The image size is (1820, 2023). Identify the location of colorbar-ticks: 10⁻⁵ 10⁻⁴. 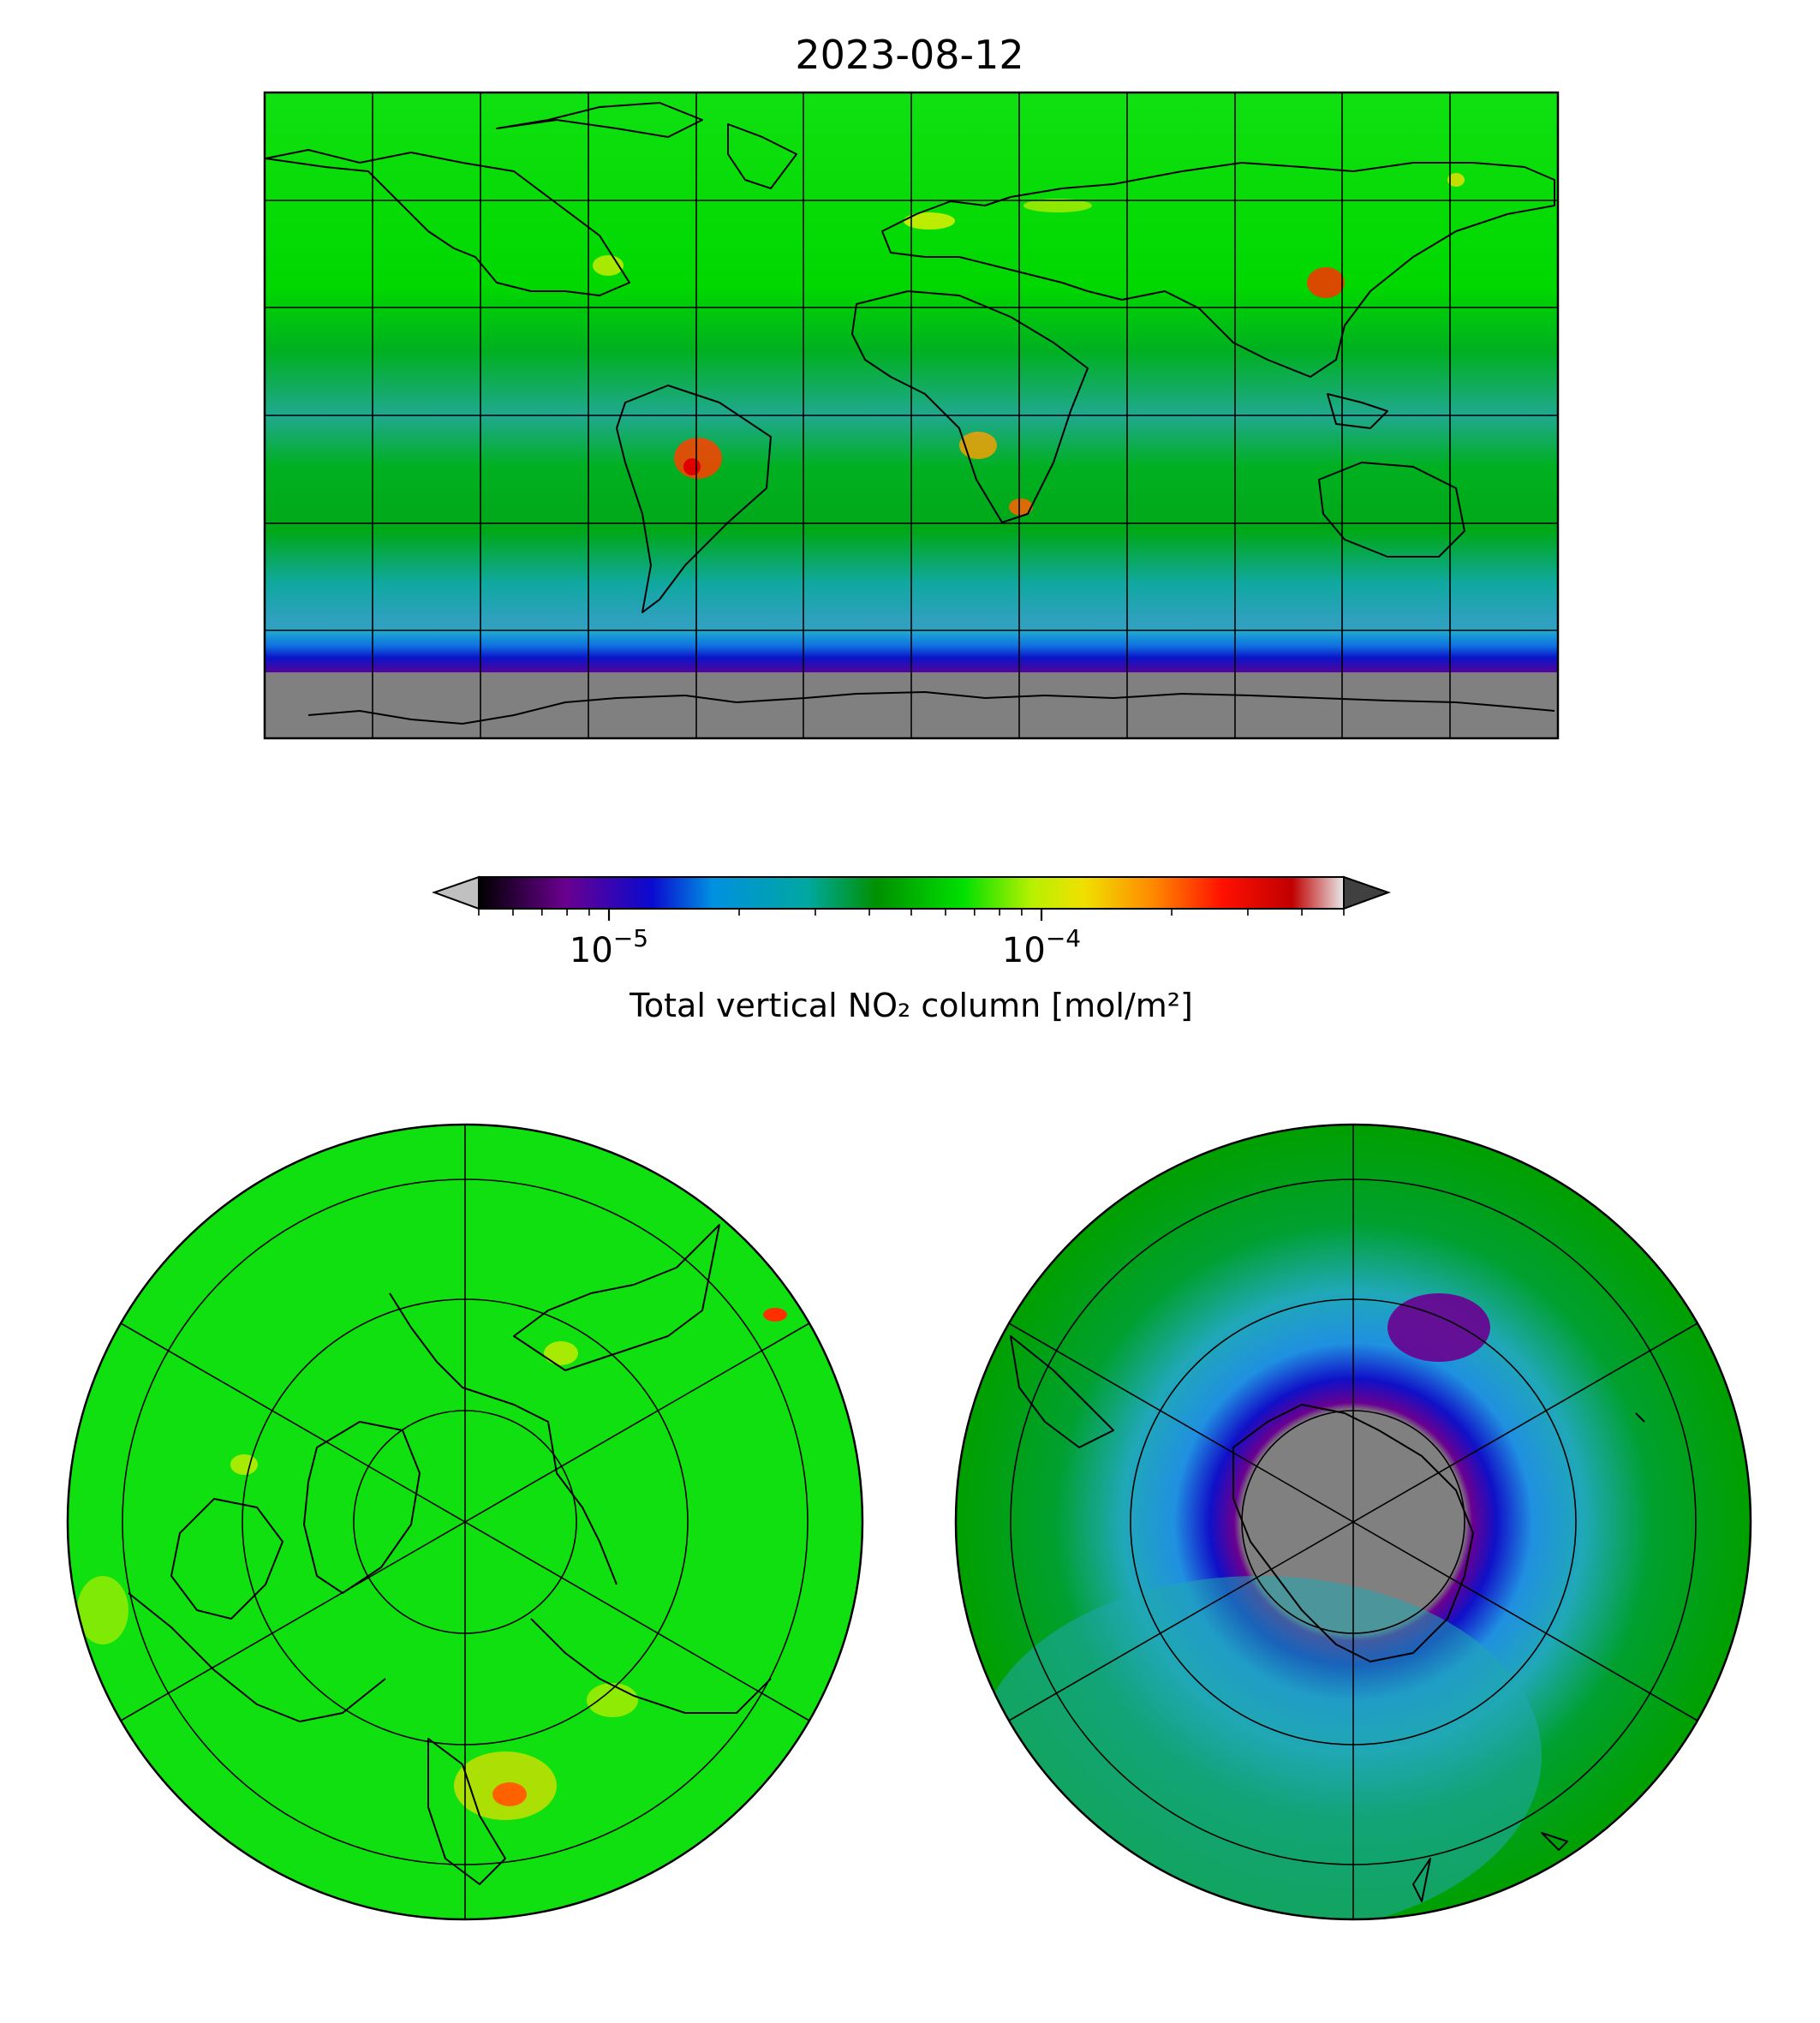
(911, 939).